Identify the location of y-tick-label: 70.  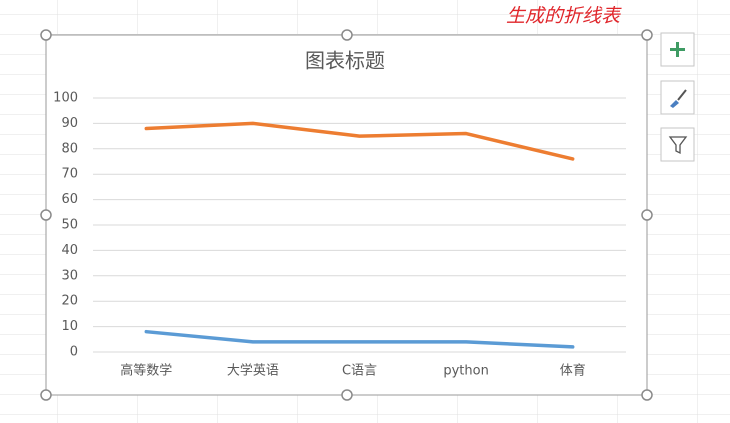
(69, 174).